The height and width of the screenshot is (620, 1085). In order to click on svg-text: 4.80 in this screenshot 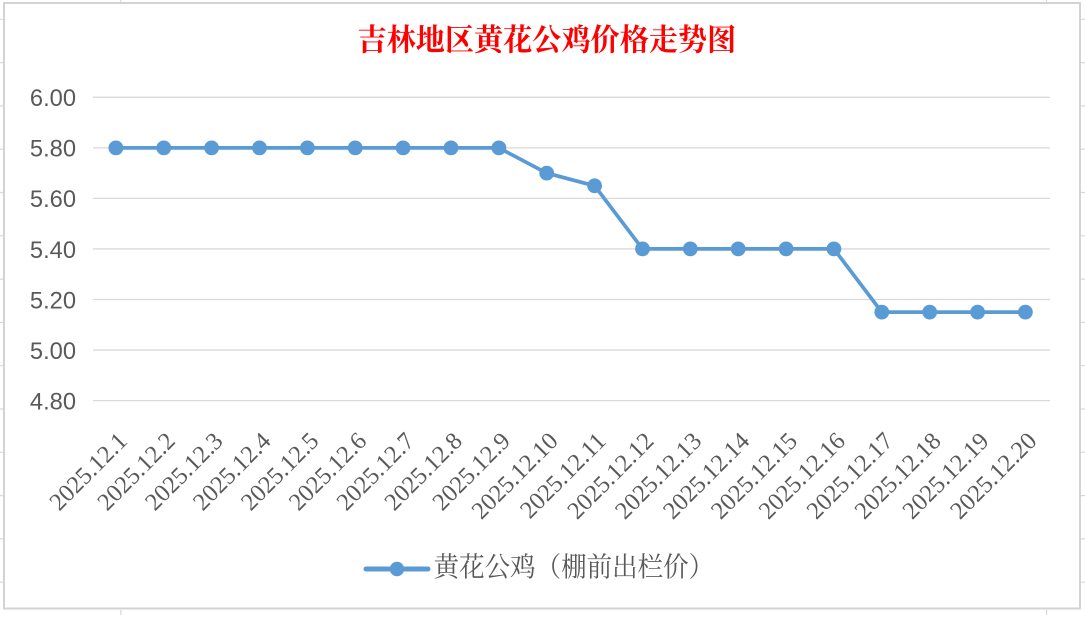, I will do `click(53, 402)`.